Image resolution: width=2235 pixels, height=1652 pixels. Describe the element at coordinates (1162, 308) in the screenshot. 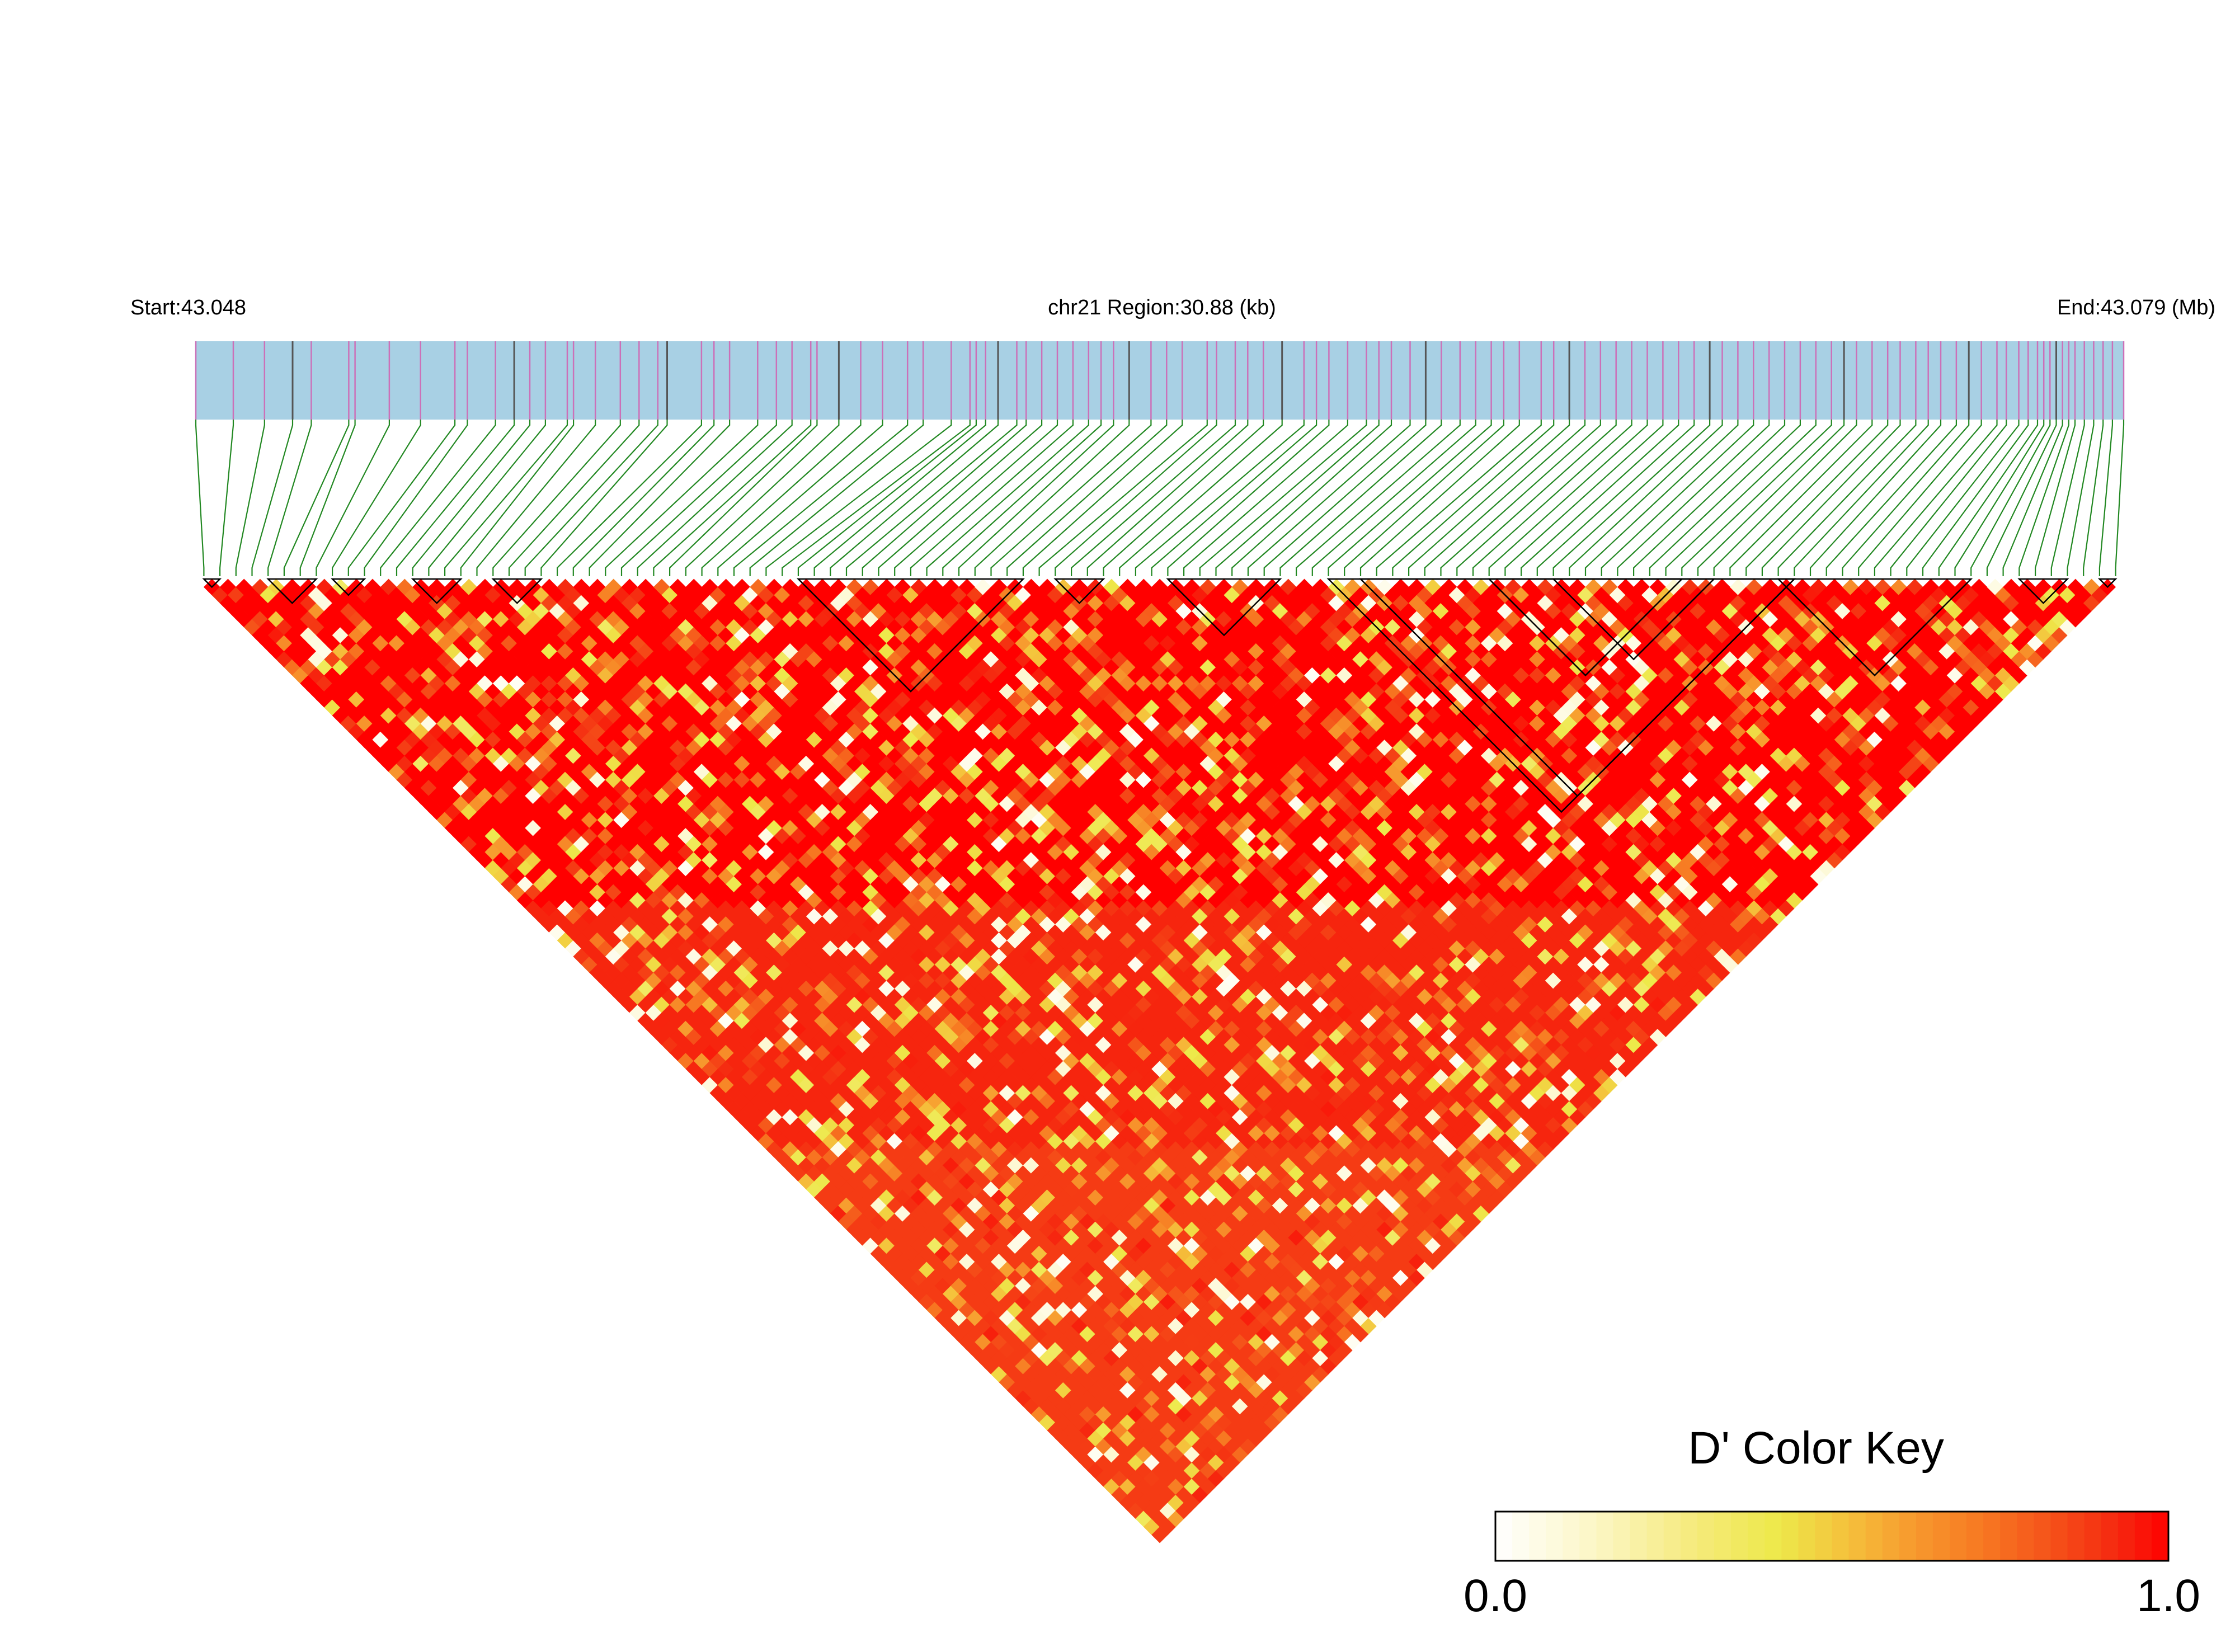

I see `region-label: chr21 Region:30.88 (kb)` at that location.